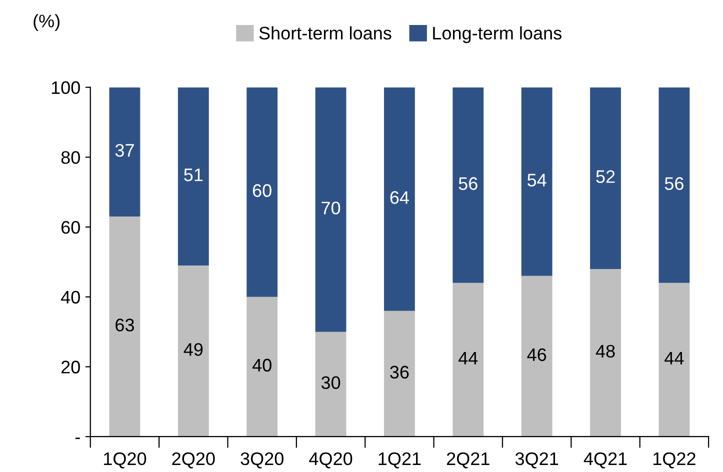 This screenshot has height=472, width=723. Describe the element at coordinates (330, 460) in the screenshot. I see `x-tick-label: 4Q20` at that location.